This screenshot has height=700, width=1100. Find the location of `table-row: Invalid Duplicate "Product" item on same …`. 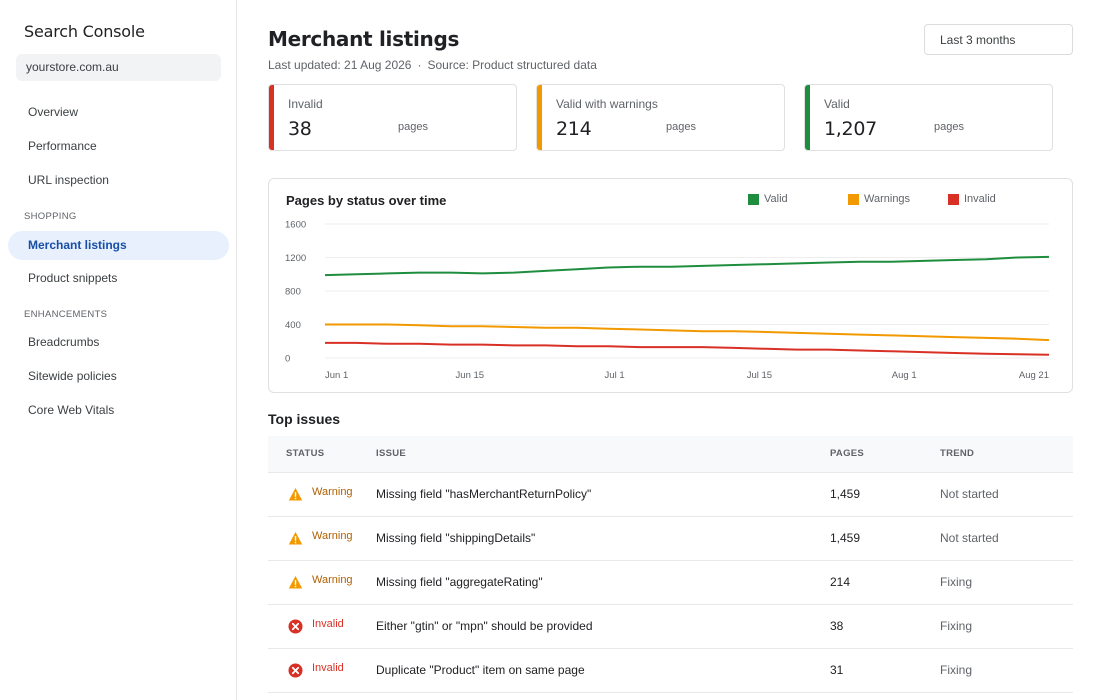

table-row: Invalid Duplicate "Product" item on same … is located at coordinates (670, 671).